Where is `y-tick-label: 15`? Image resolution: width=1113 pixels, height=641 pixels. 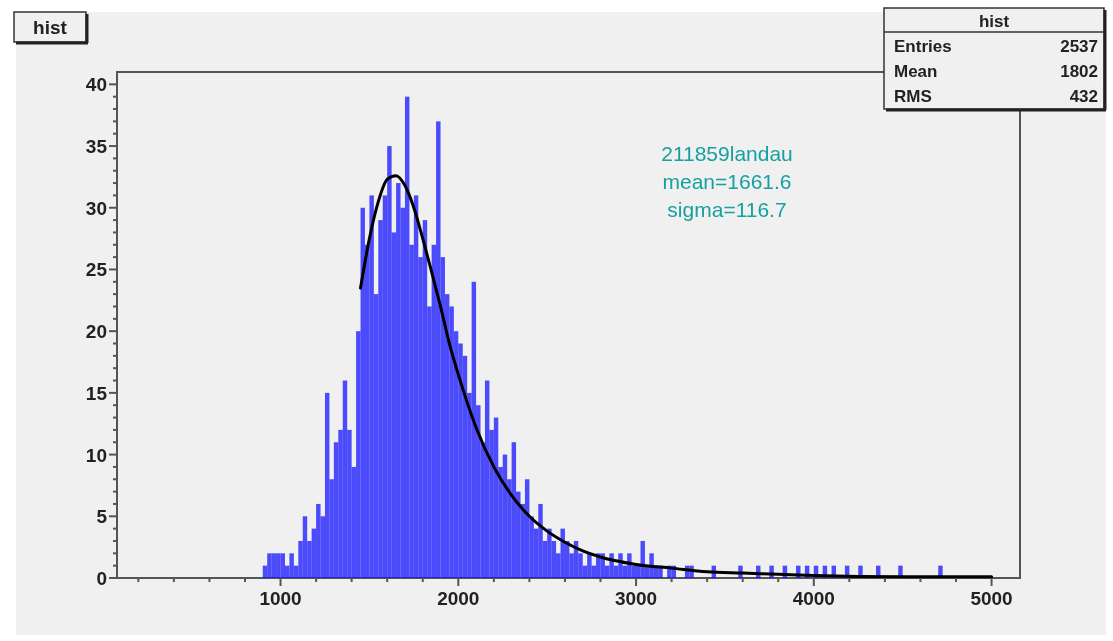 y-tick-label: 15 is located at coordinates (96, 393).